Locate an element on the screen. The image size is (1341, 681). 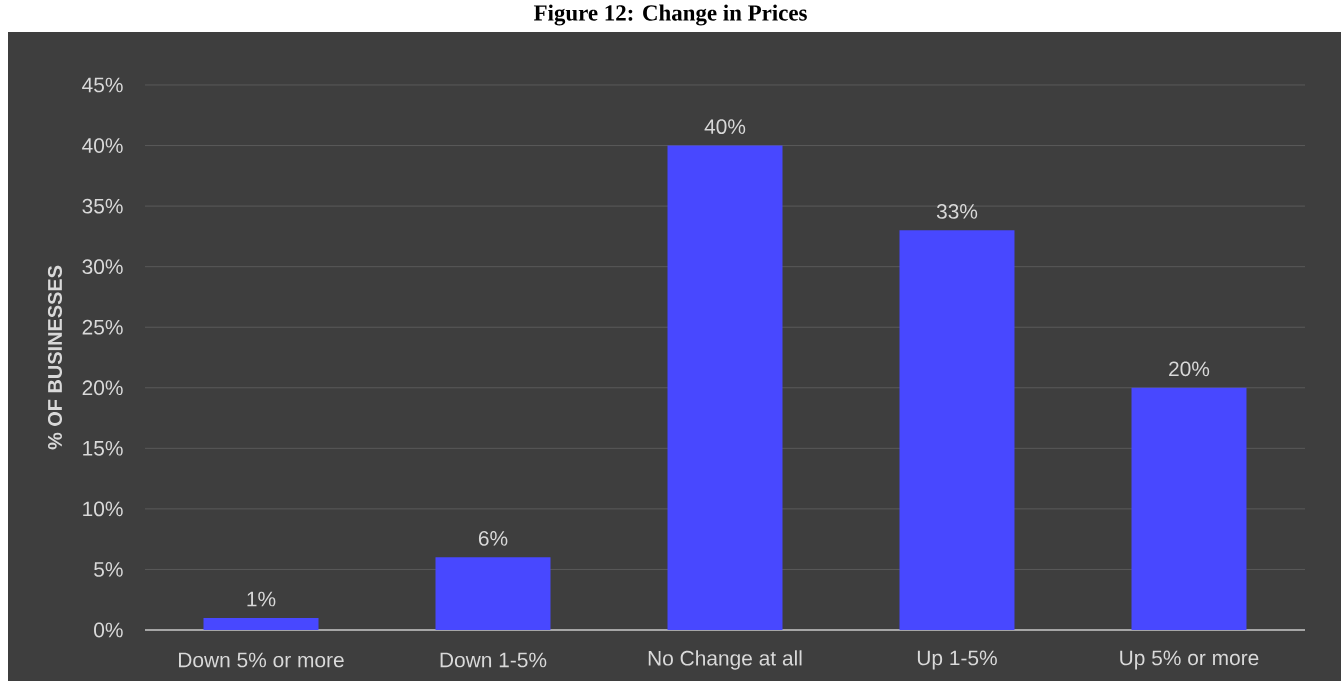
x-tick-label: Up 5% or more is located at coordinates (1189, 660).